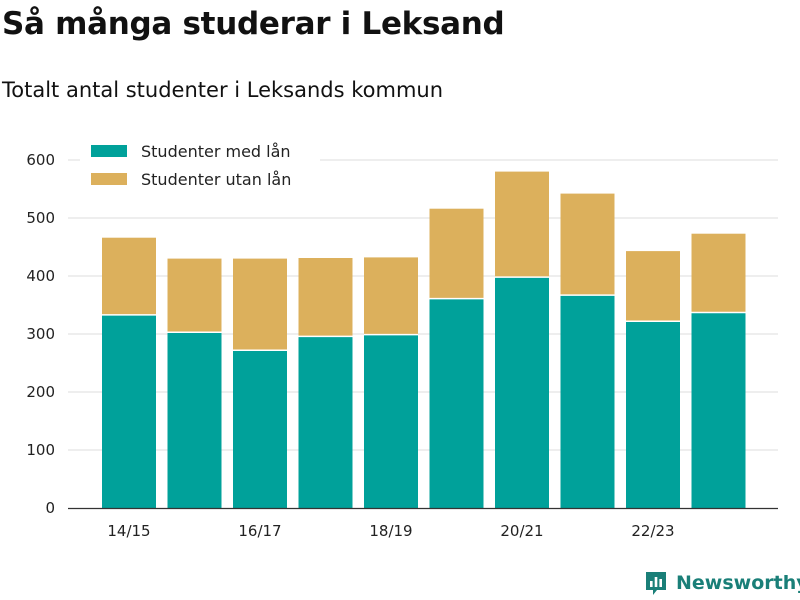 The image size is (800, 600). I want to click on x-tick-label: 16/17, so click(259, 531).